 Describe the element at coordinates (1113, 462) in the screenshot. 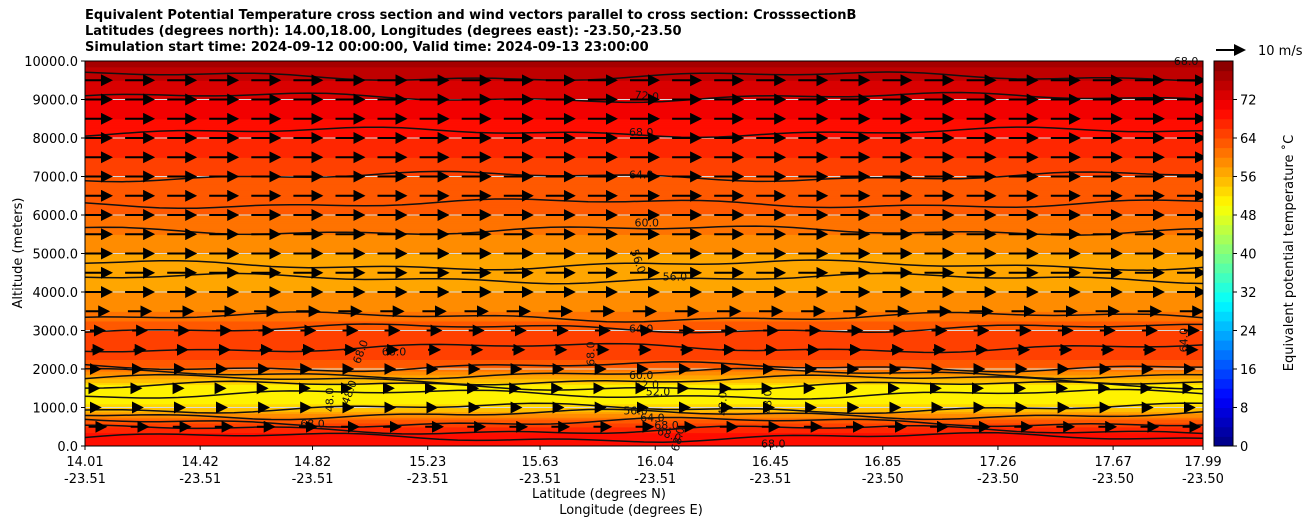

I see `x-tick-label-latitude: 17.67` at that location.